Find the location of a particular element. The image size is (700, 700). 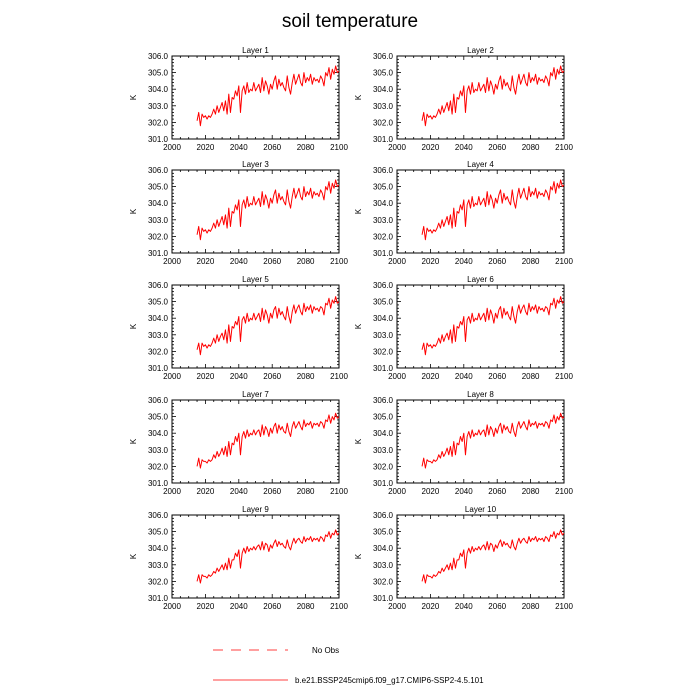

panel-title: Layer 4 is located at coordinates (480, 164).